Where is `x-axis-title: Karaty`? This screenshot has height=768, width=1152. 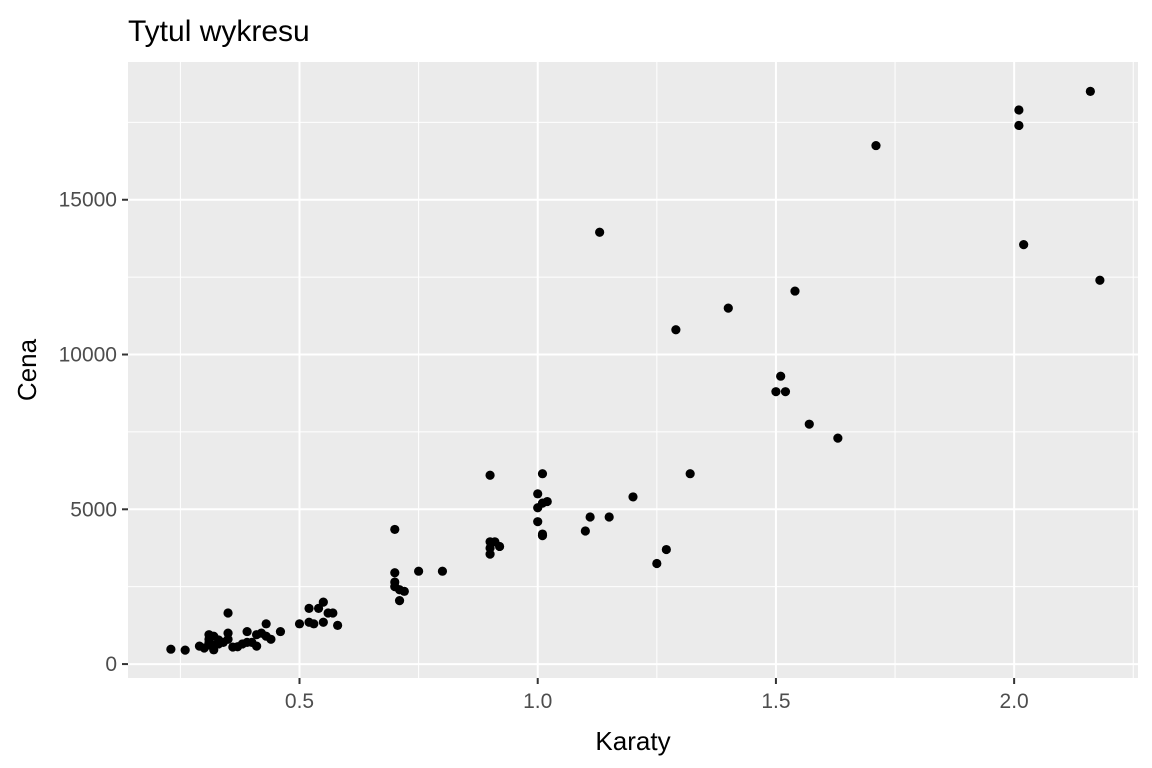
x-axis-title: Karaty is located at coordinates (632, 741).